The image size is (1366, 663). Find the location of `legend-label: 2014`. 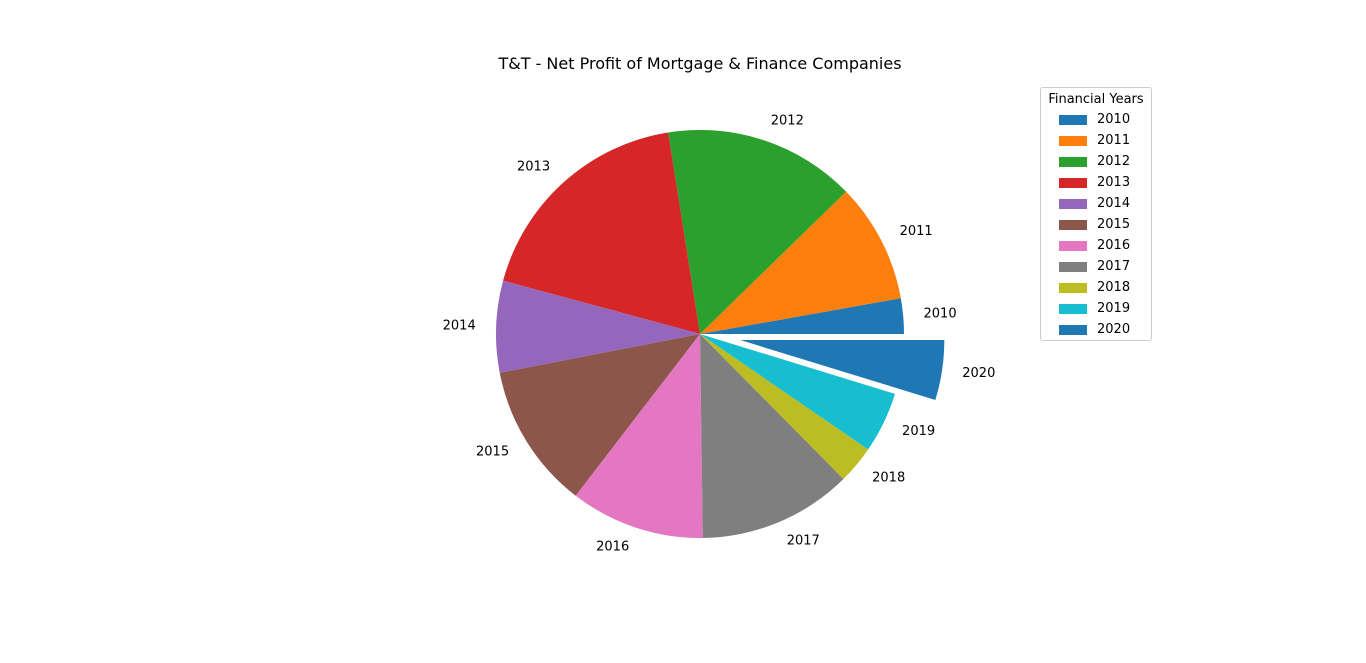

legend-label: 2014 is located at coordinates (1114, 203).